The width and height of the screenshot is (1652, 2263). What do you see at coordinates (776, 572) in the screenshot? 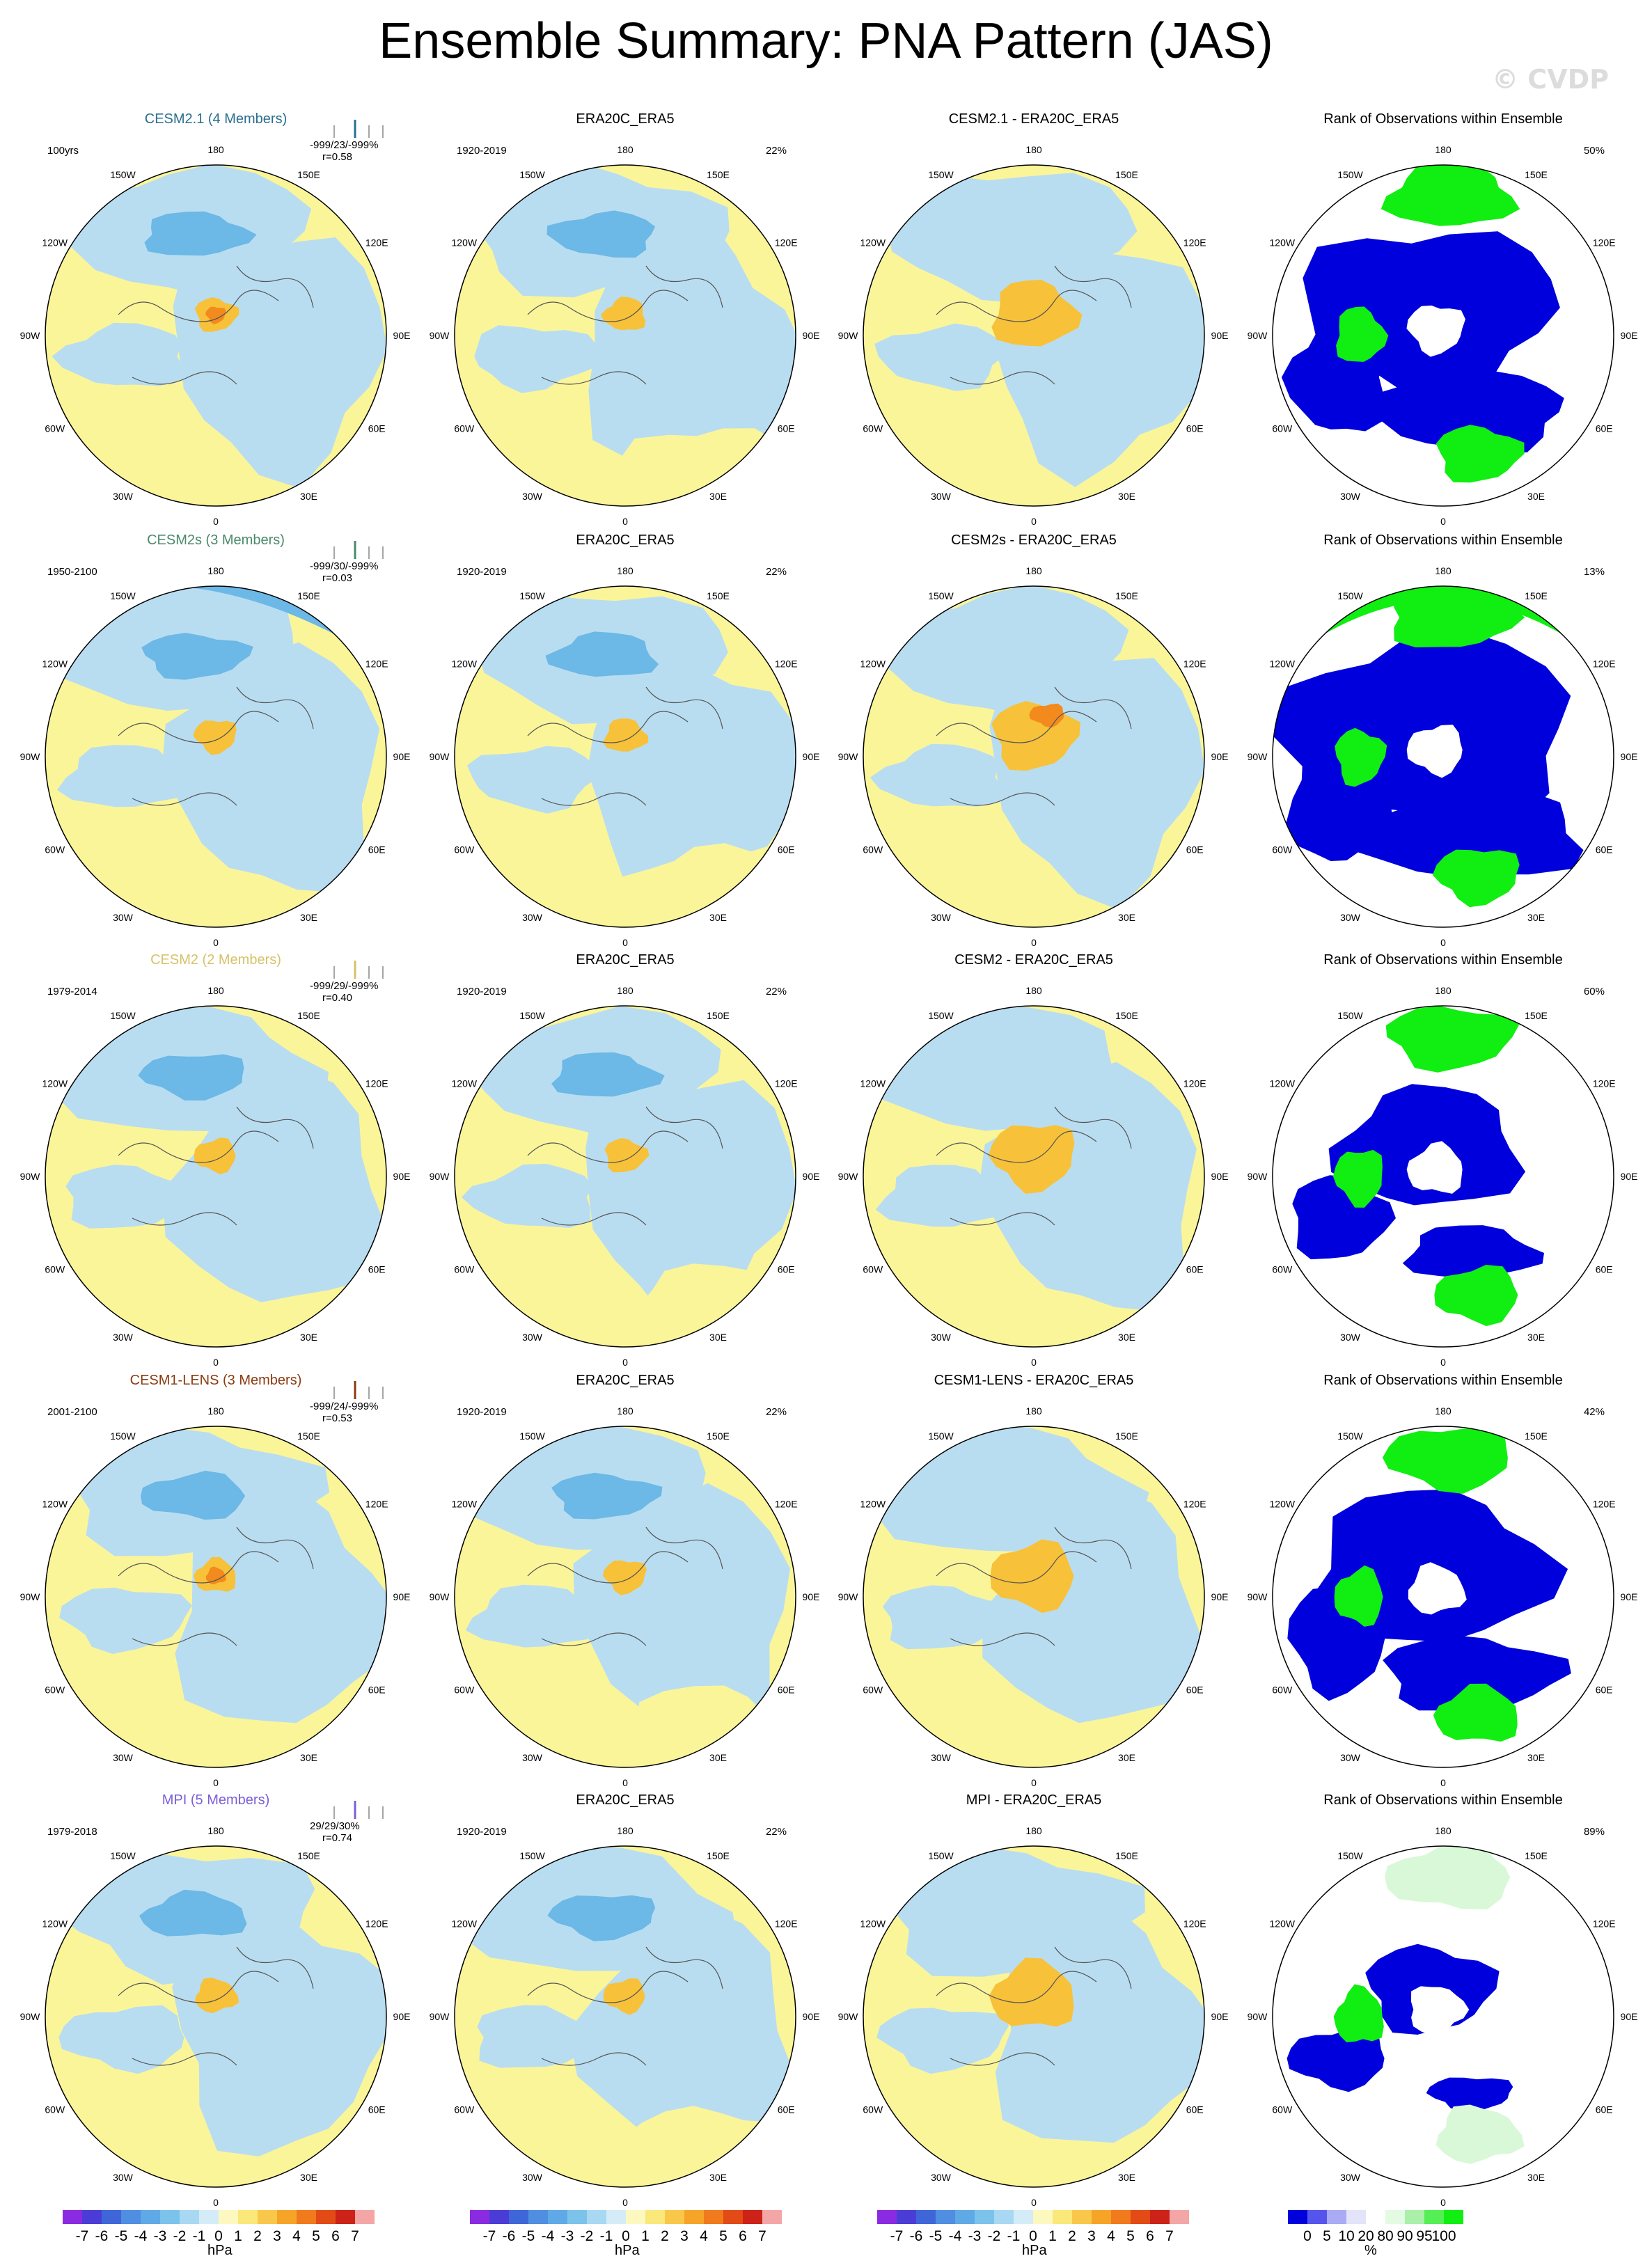
I see `obs-percent: 22%` at bounding box center [776, 572].